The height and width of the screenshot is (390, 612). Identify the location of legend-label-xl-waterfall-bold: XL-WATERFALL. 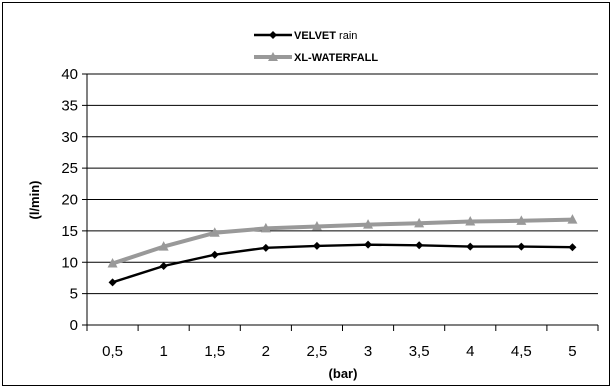
(336, 58).